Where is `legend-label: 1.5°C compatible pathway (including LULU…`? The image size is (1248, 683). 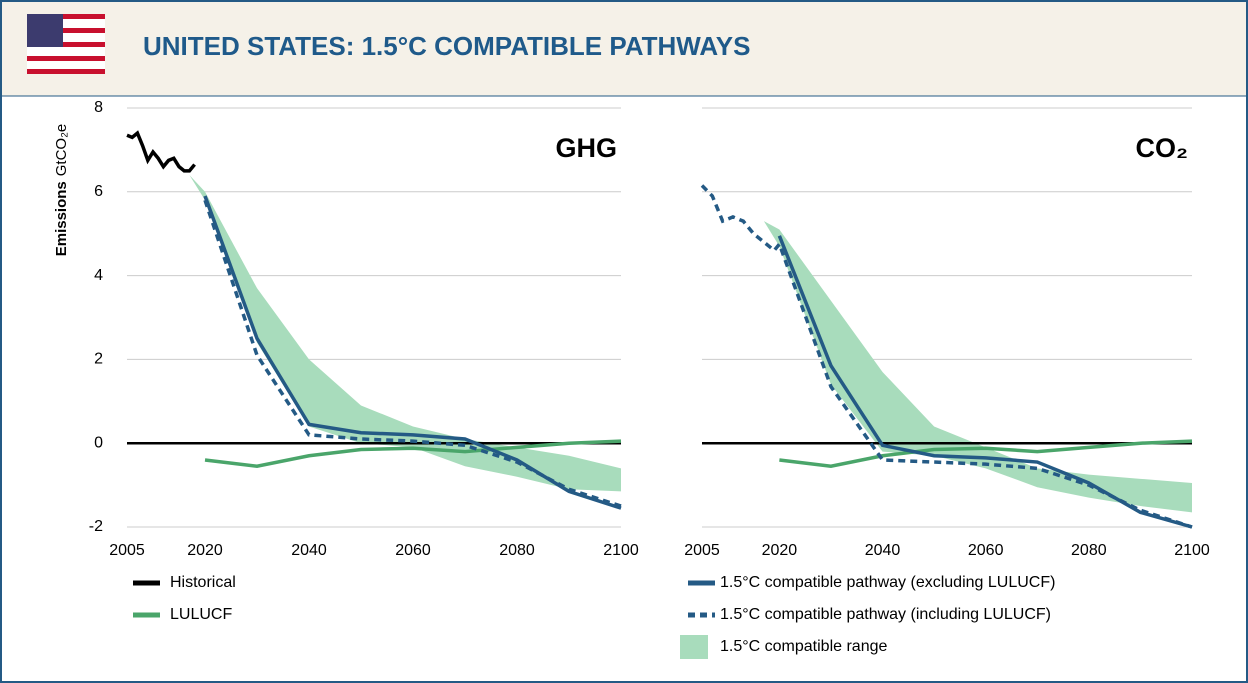 legend-label: 1.5°C compatible pathway (including LULU… is located at coordinates (885, 614).